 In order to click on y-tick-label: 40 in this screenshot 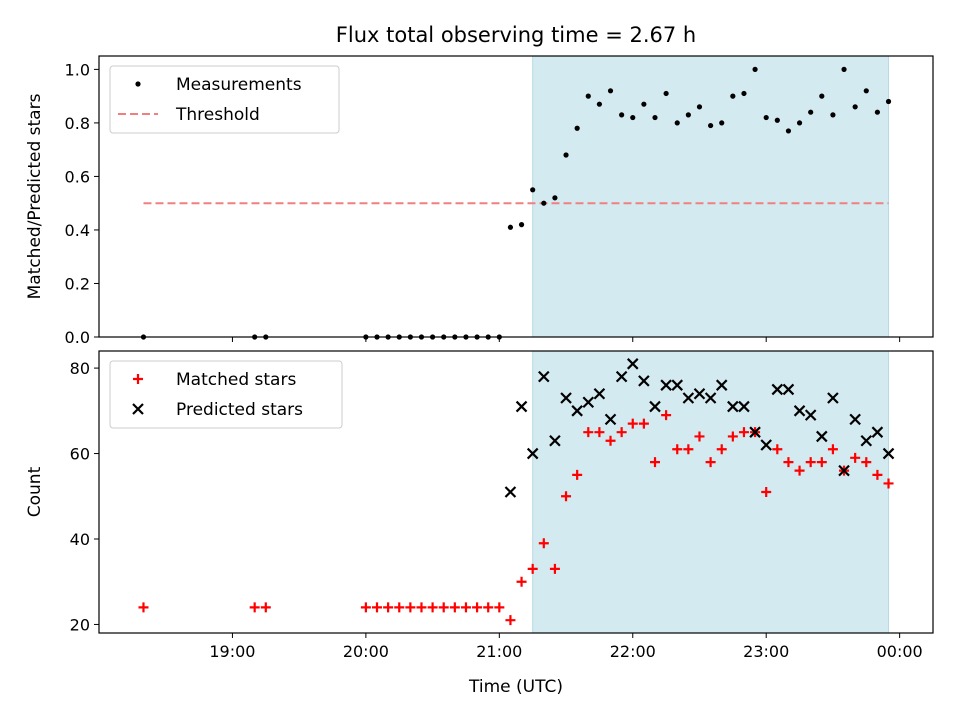, I will do `click(80, 539)`.